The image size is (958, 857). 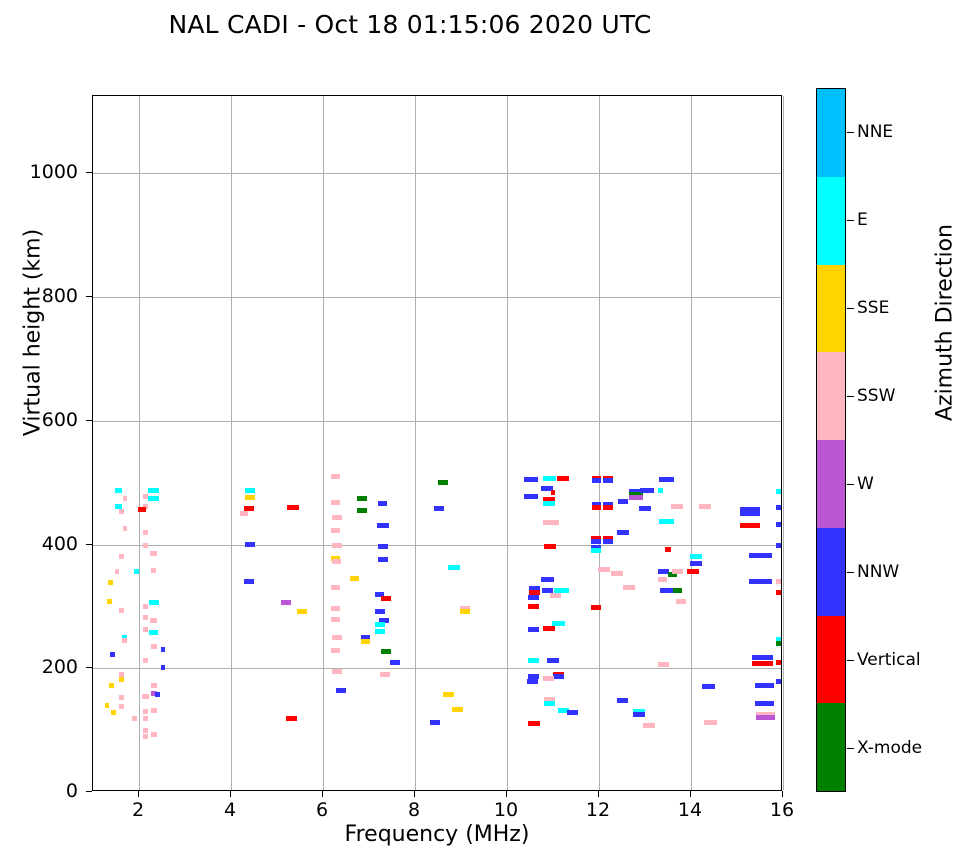 What do you see at coordinates (831, 133) in the screenshot?
I see `colorbar-segment-nne` at bounding box center [831, 133].